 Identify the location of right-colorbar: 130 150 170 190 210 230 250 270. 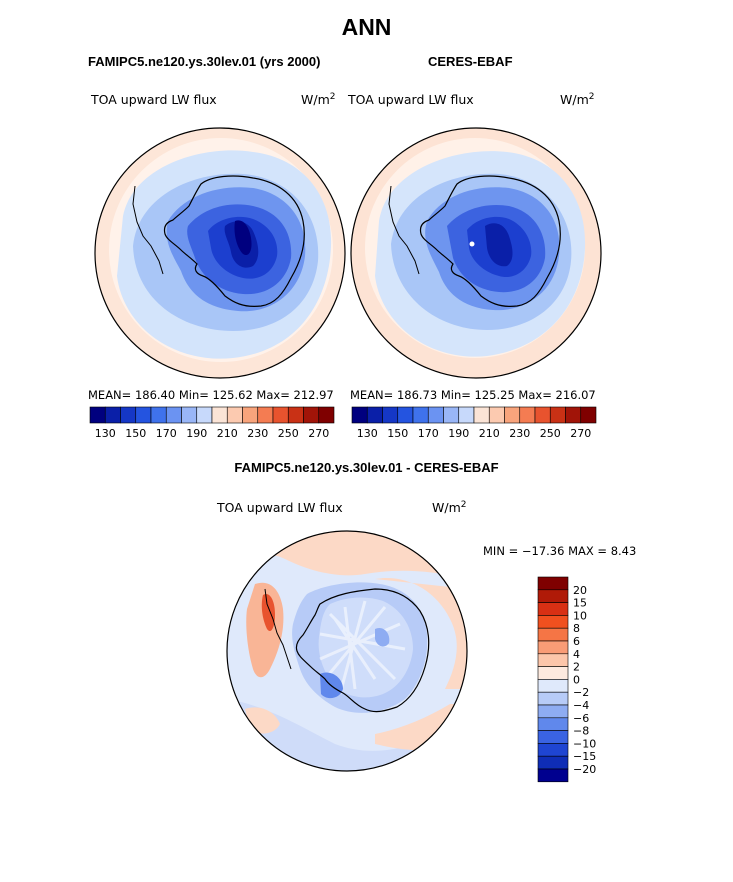
(474, 423).